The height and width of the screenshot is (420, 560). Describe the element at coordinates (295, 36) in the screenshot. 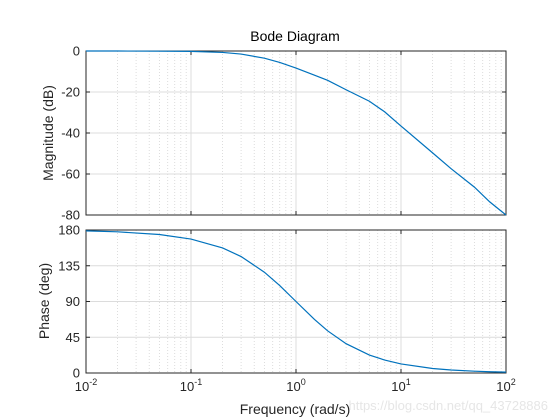

I see `chart-title: Bode Diagram` at that location.